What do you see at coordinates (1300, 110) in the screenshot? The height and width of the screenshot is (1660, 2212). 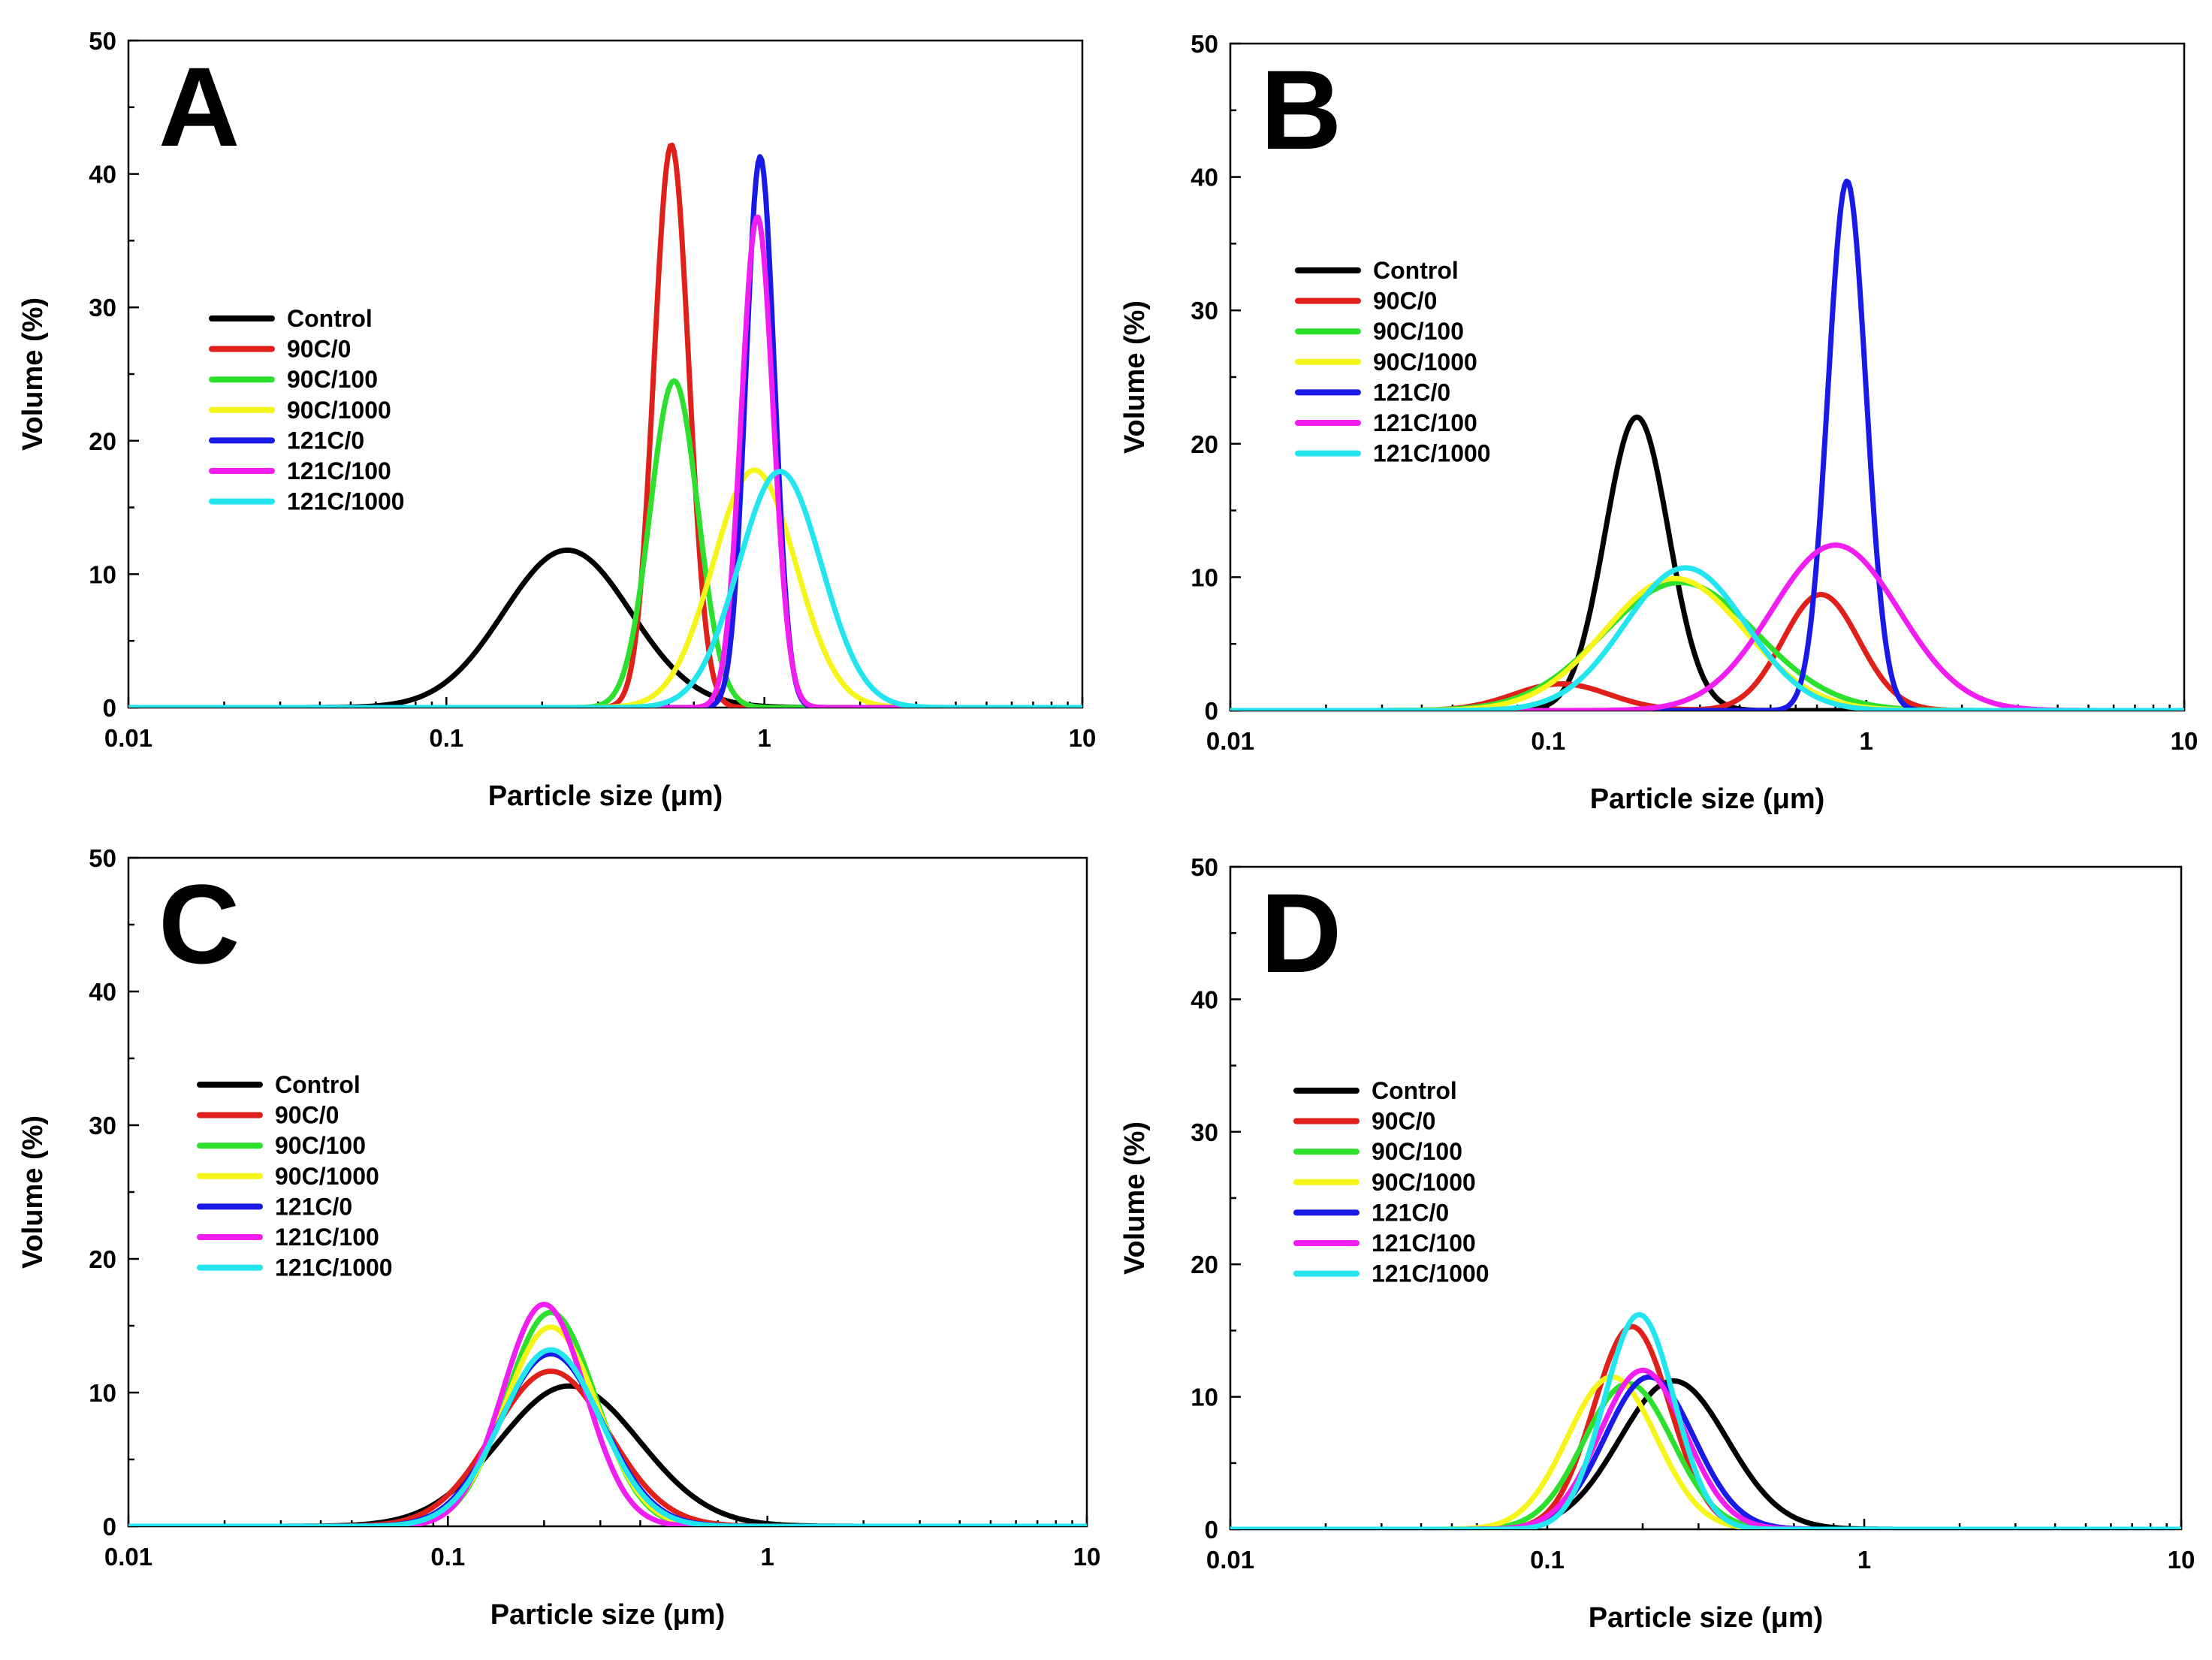 I see `panel-letter: B` at bounding box center [1300, 110].